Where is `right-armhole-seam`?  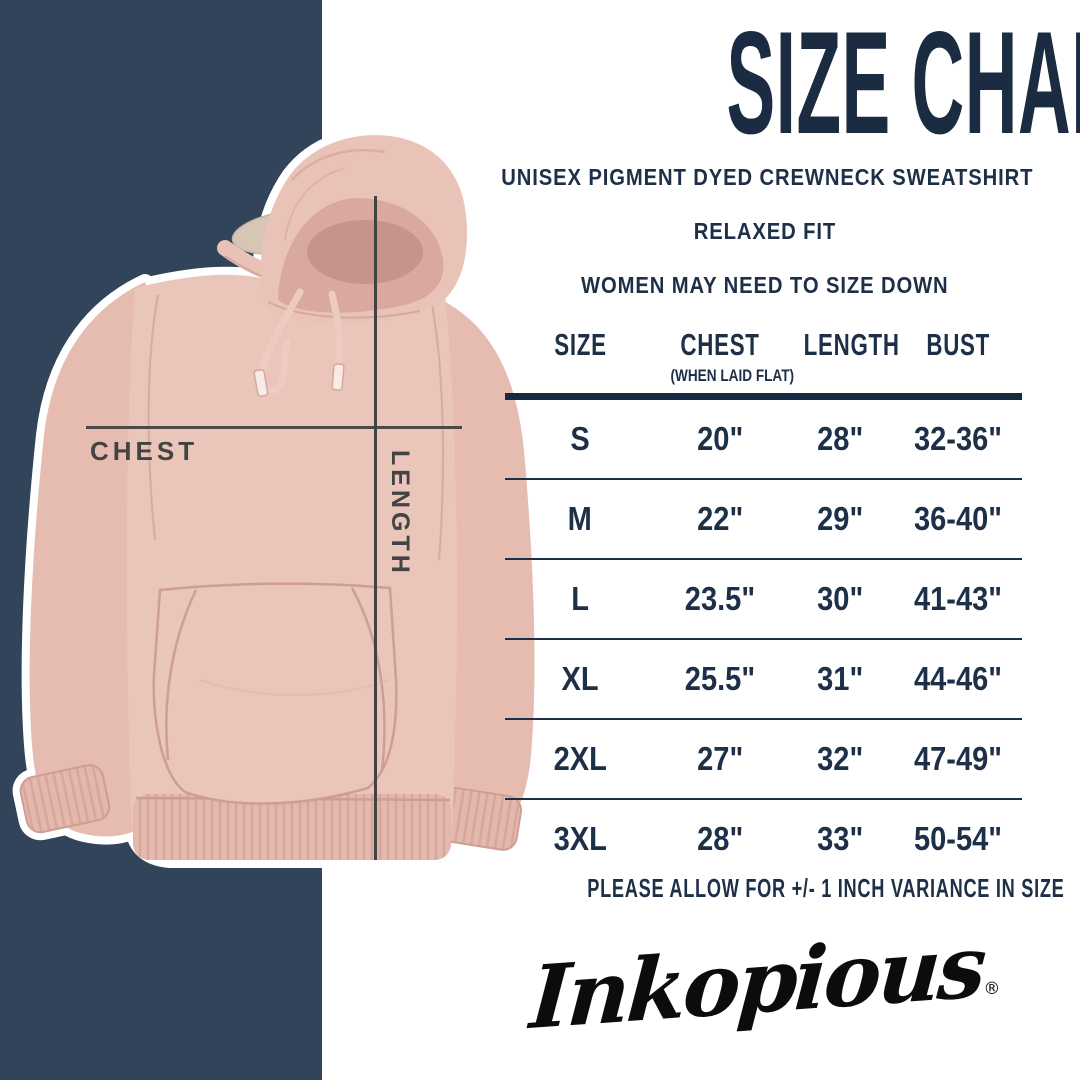 right-armhole-seam is located at coordinates (438, 432).